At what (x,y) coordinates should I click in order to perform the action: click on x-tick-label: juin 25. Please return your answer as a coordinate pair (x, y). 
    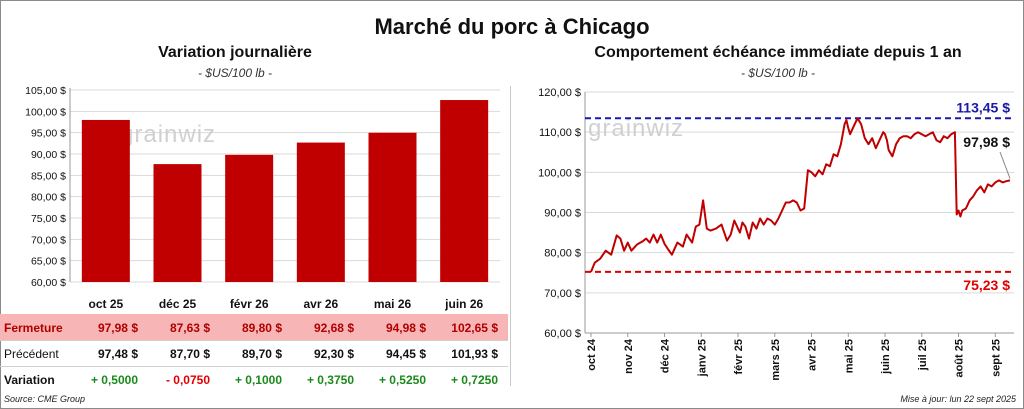
    Looking at the image, I should click on (886, 357).